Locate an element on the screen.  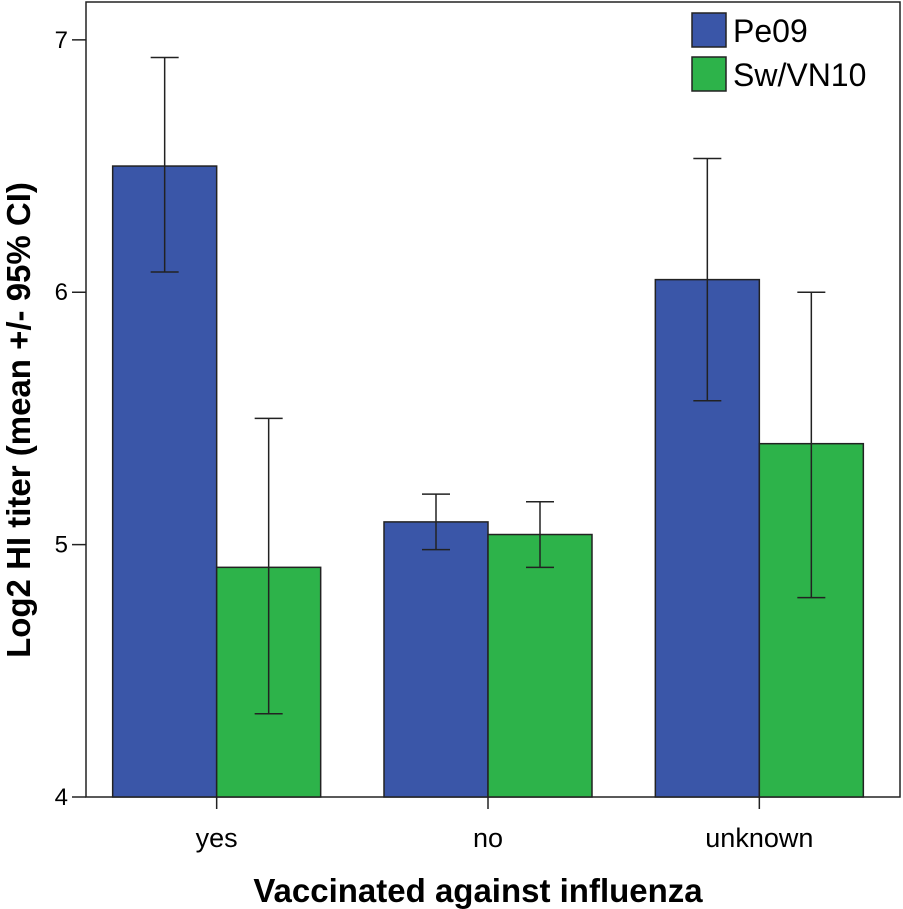
y-tick-label: 7 is located at coordinates (61, 40).